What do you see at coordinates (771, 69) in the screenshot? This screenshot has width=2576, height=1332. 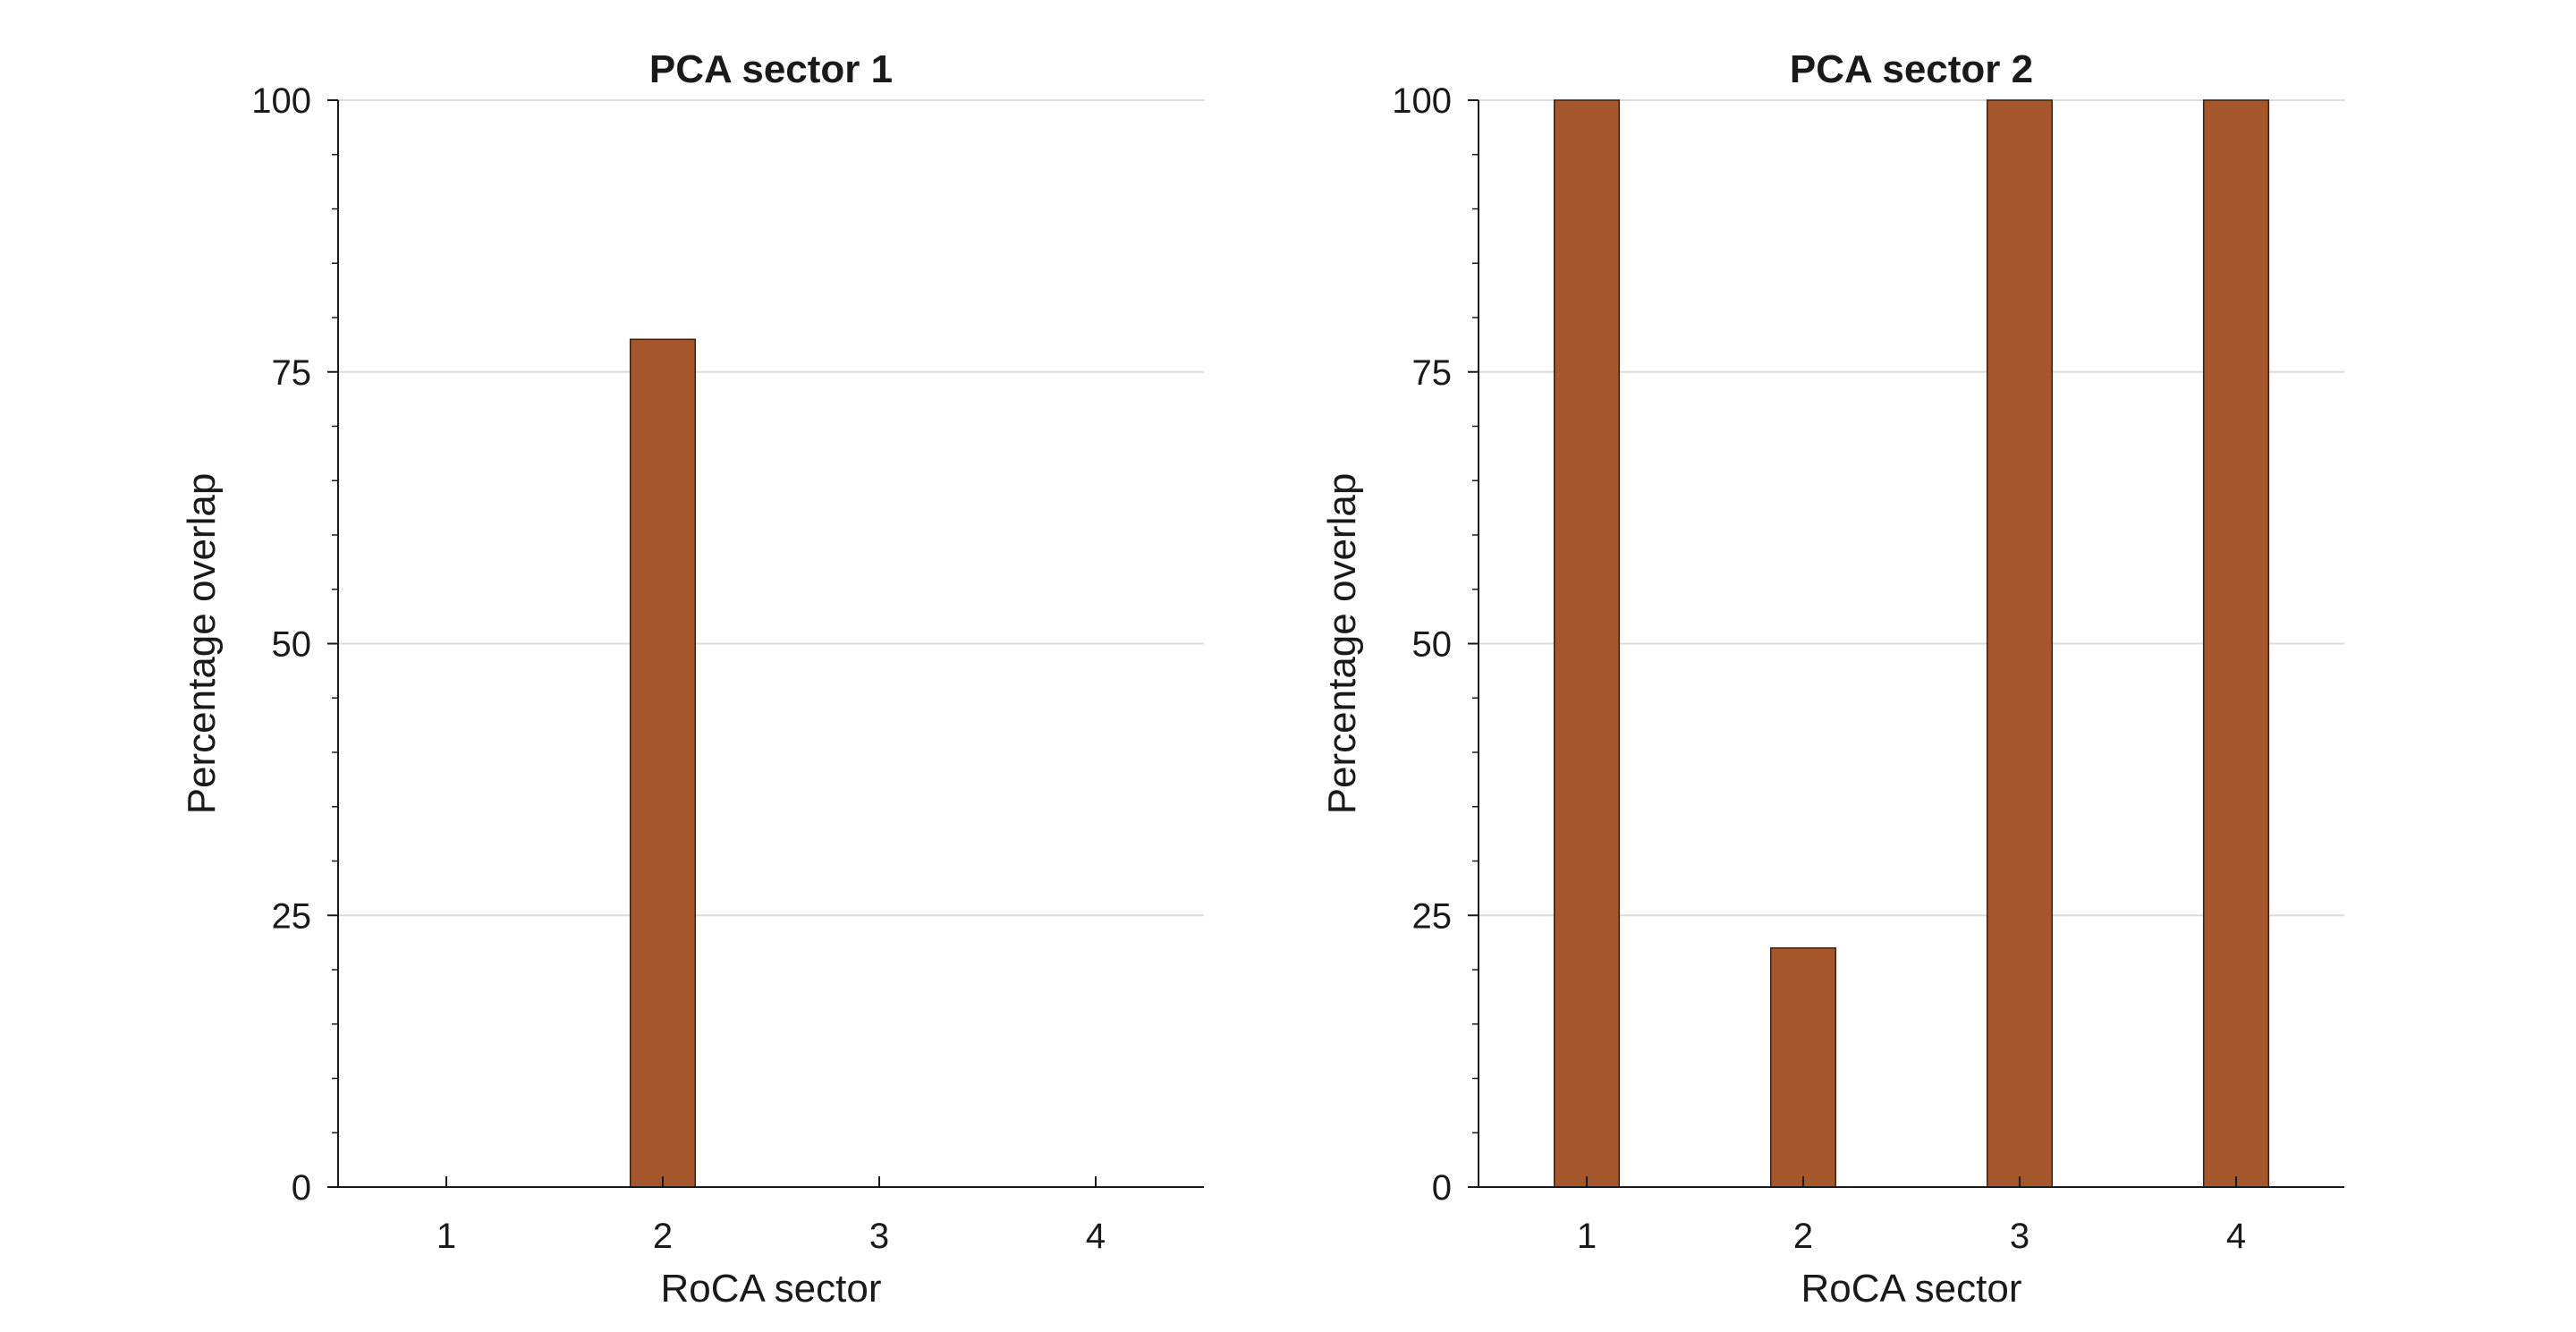 I see `chart-title: PCA sector 1` at bounding box center [771, 69].